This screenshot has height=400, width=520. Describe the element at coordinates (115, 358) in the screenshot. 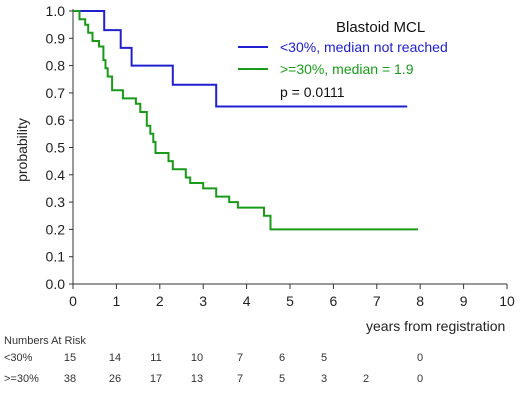

I see `risk-cell: 14` at that location.